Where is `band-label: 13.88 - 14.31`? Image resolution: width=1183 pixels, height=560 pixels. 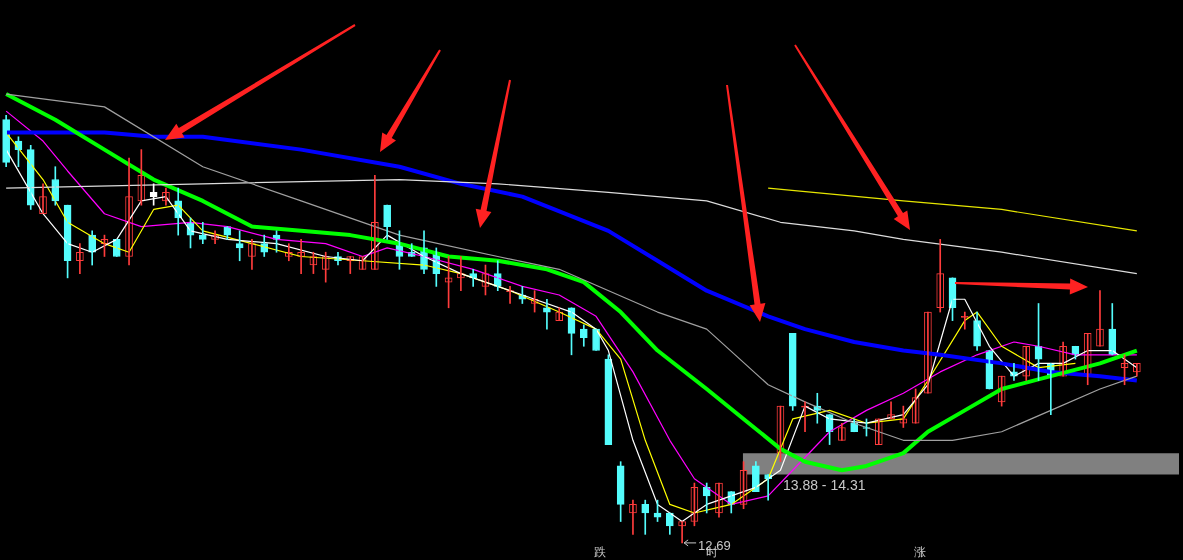 band-label: 13.88 - 14.31 is located at coordinates (824, 485).